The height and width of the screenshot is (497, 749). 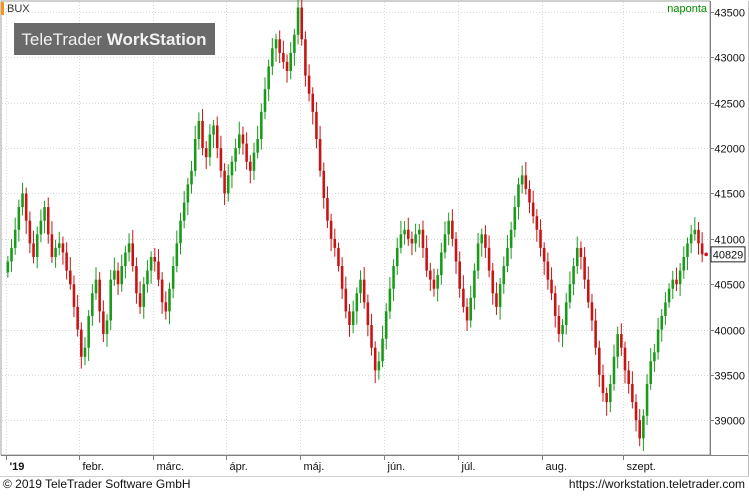 I want to click on watermark-brand-bold: WorkStation, so click(x=157, y=39).